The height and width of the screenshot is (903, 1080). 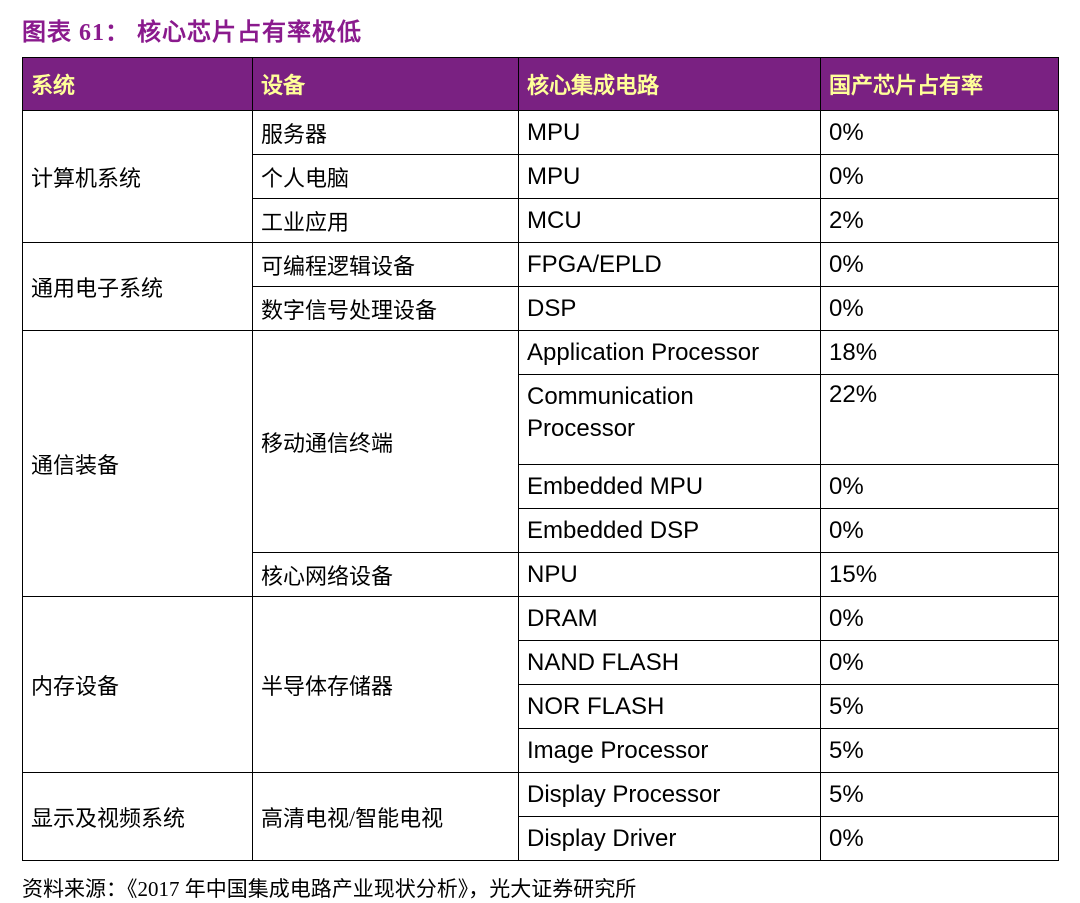 I want to click on col-header-system: 系统, so click(x=137, y=84).